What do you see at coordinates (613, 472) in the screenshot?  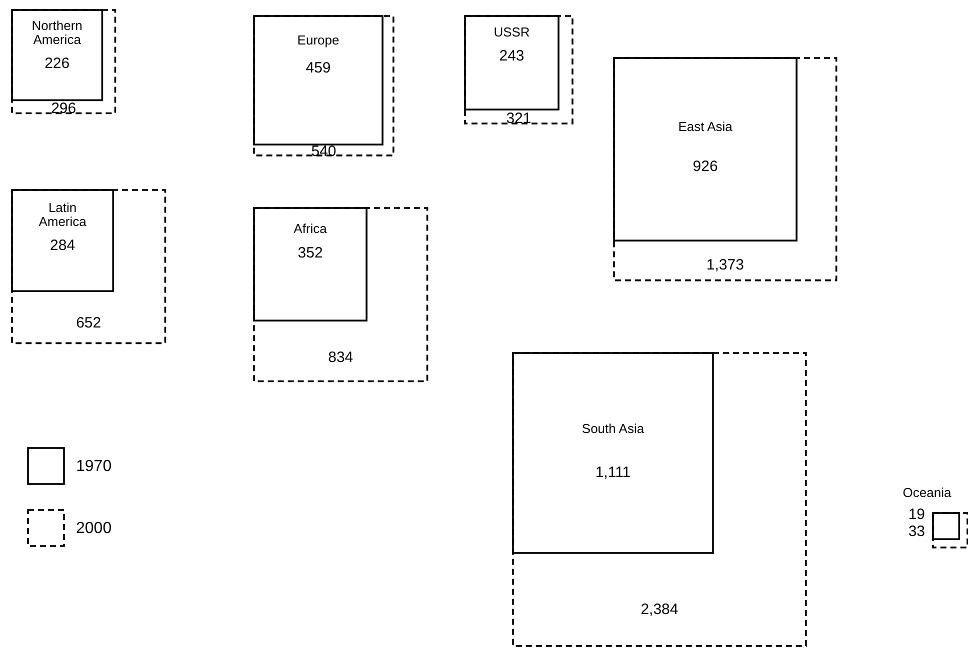 I see `data-label: 1,111` at bounding box center [613, 472].